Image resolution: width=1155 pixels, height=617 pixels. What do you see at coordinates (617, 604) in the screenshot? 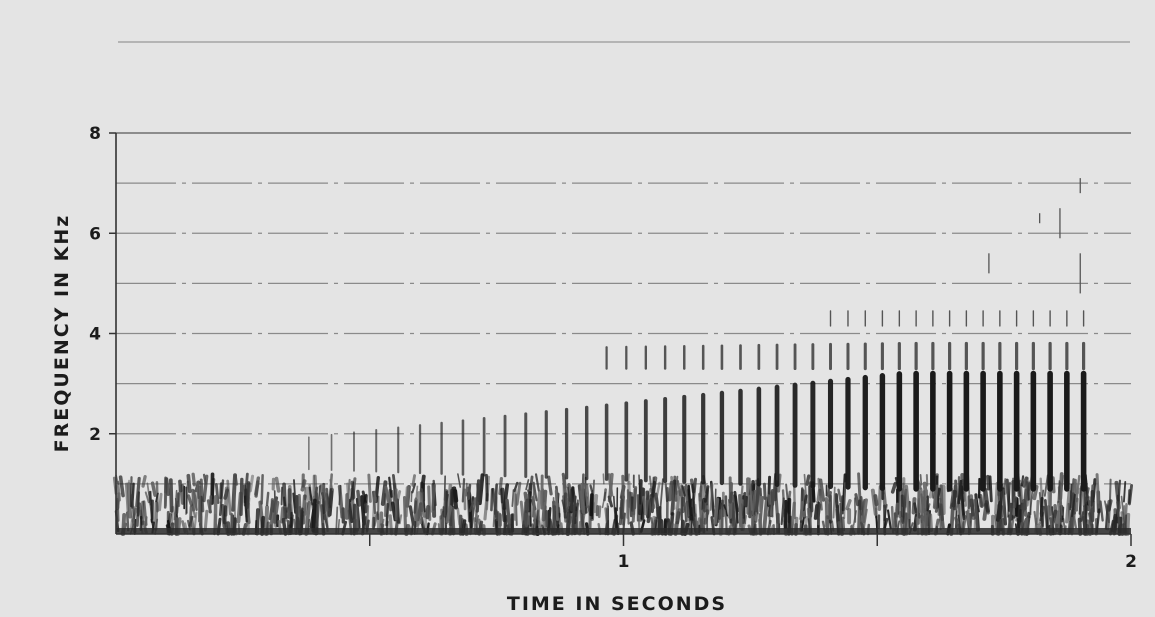
I see `x-axis-title: TIME IN SECONDS` at bounding box center [617, 604].